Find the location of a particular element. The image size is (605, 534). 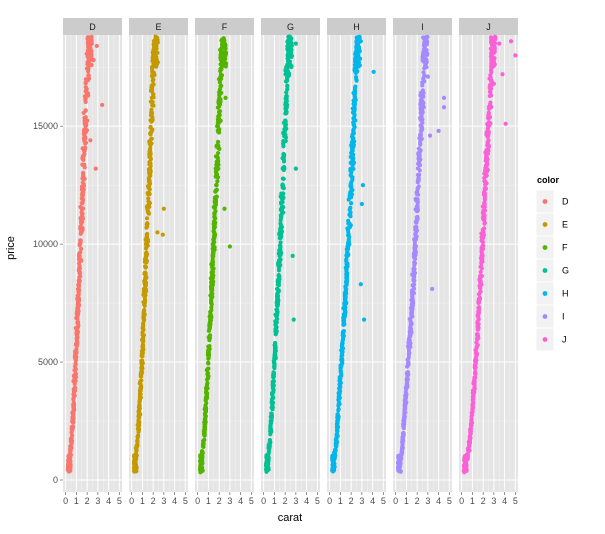

facet-panel-H: H is located at coordinates (356, 255).